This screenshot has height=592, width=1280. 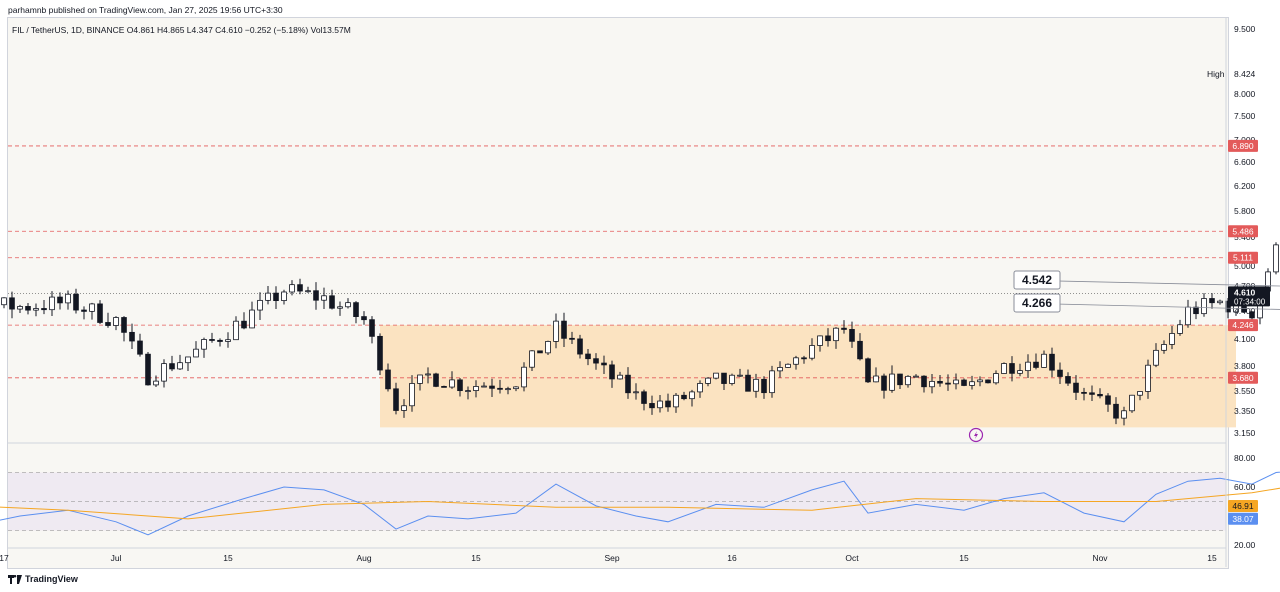 I want to click on price-tick-label: 5.800, so click(x=1245, y=211).